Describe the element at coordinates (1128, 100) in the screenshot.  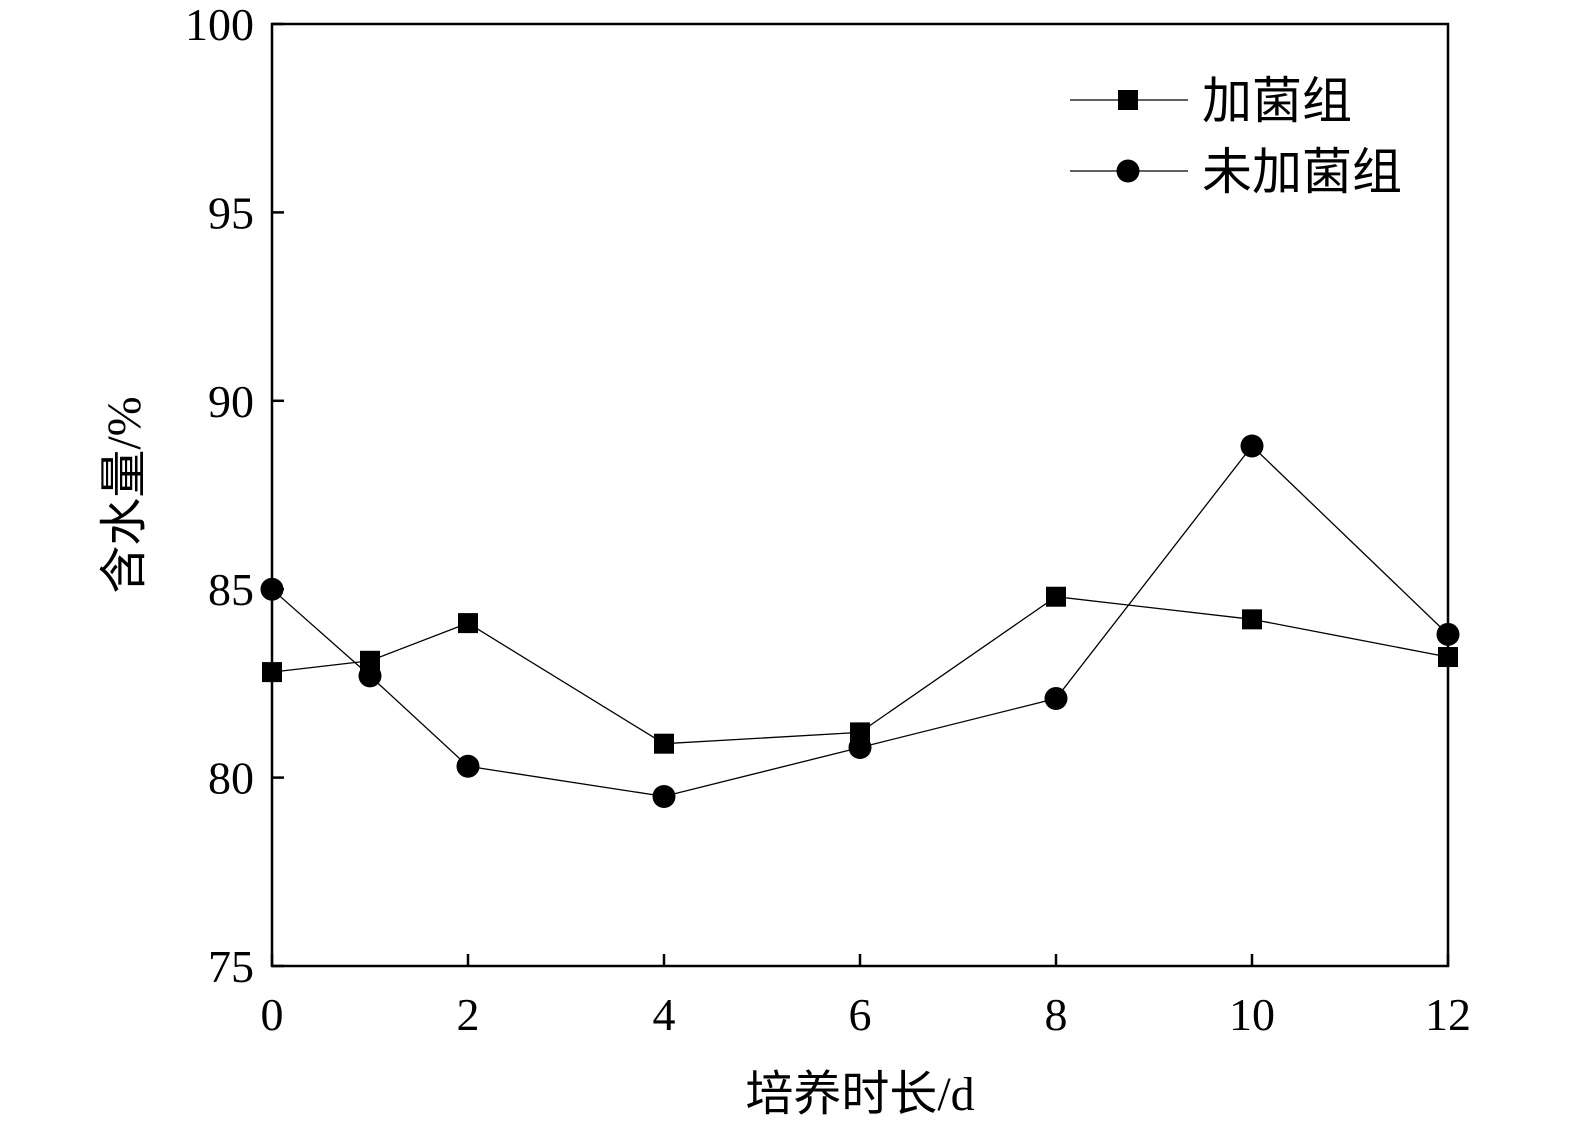
I see `legend-square-icon` at that location.